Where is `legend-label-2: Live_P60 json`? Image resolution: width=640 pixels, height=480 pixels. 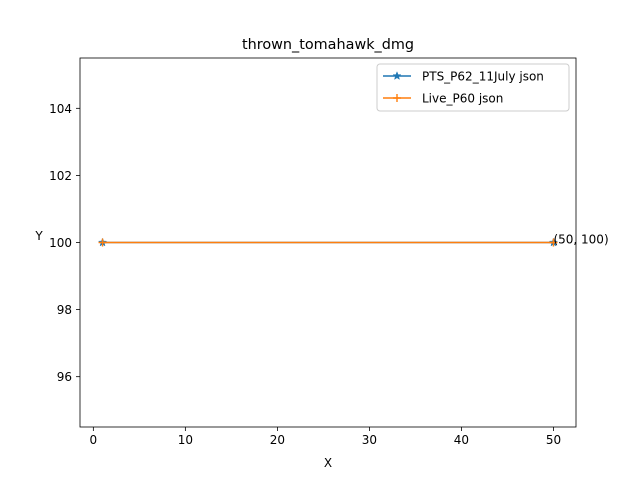 legend-label-2: Live_P60 json is located at coordinates (462, 99).